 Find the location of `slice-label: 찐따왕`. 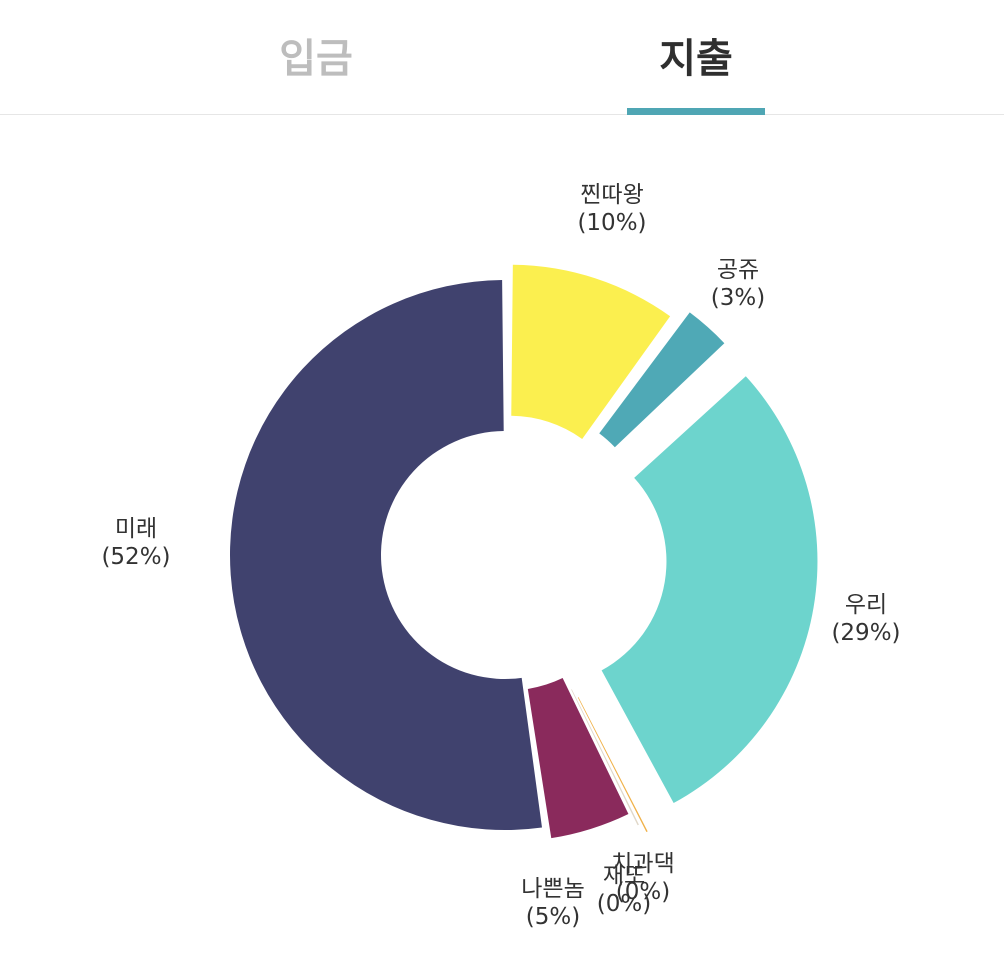

slice-label: 찐따왕 is located at coordinates (611, 195).